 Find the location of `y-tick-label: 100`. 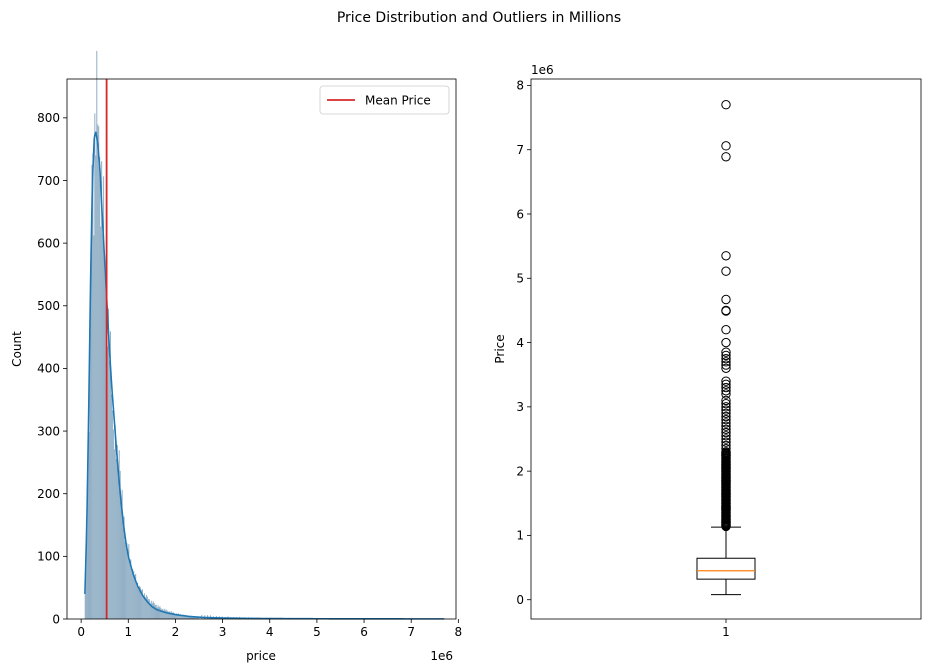

y-tick-label: 100 is located at coordinates (48, 557).